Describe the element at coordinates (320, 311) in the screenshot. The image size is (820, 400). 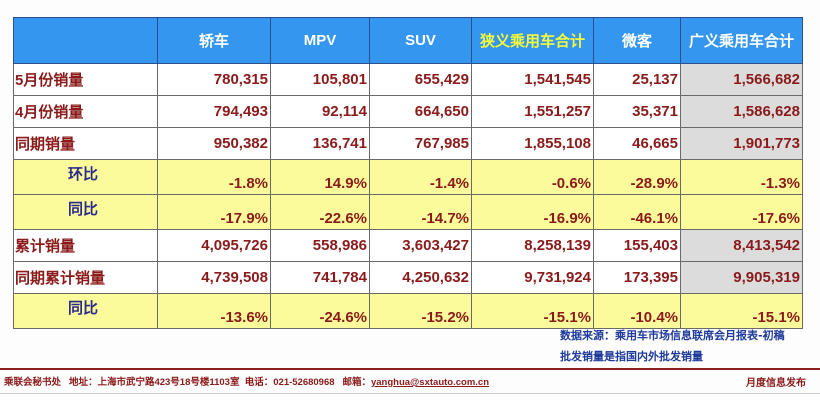
I see `cell: -24.6%` at that location.